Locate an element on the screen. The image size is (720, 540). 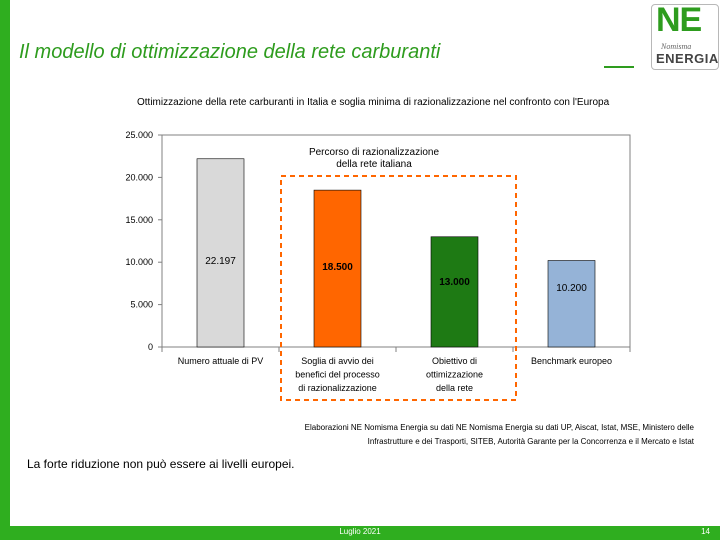
annotation-label: della rete italiana is located at coordinates (374, 164).